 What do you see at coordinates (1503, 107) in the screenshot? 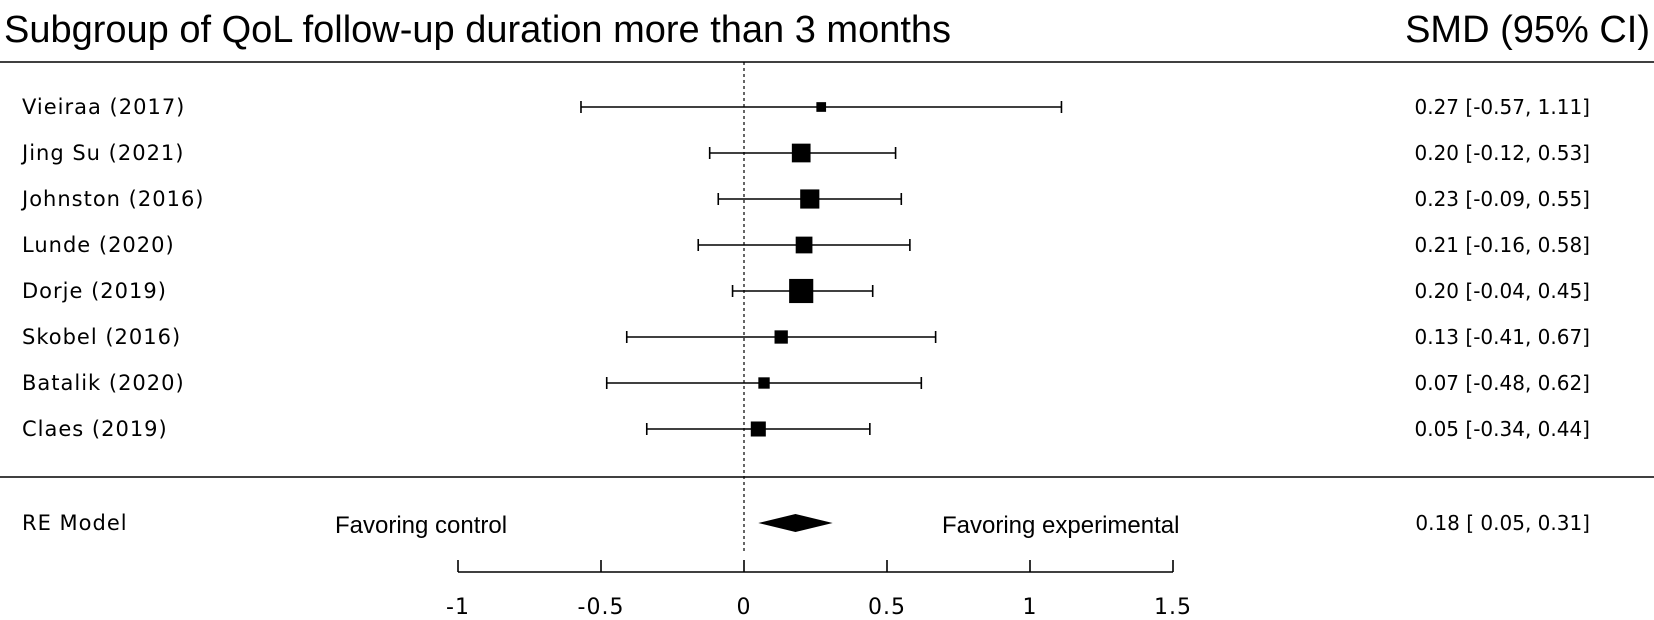
I see `study-ci-text: 0.27 [-0.57, 1.11]` at bounding box center [1503, 107].